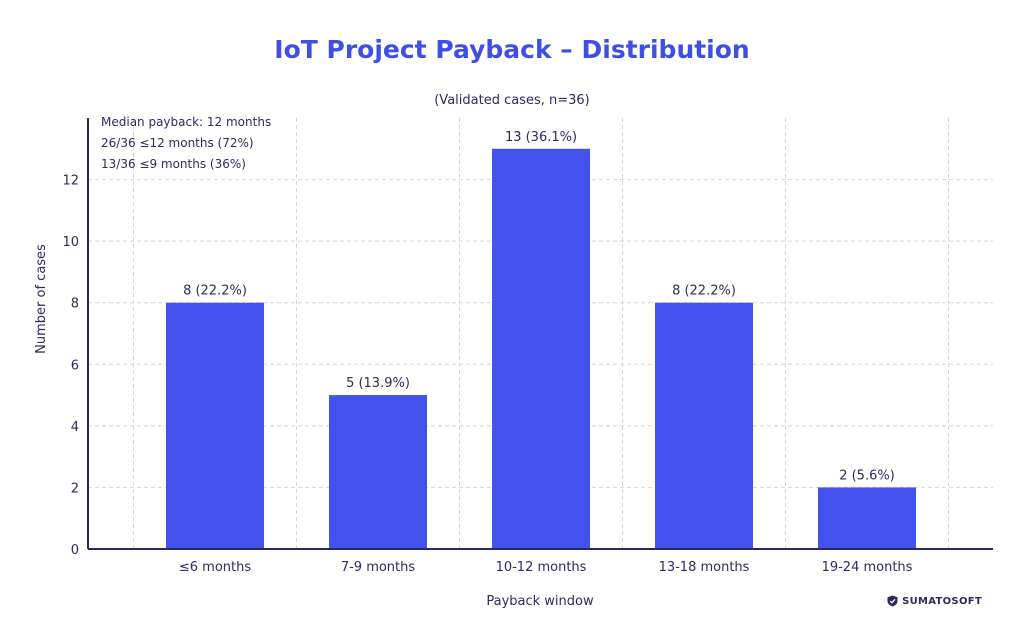  Describe the element at coordinates (867, 475) in the screenshot. I see `bar-data-label: 2 (5.6%)` at that location.